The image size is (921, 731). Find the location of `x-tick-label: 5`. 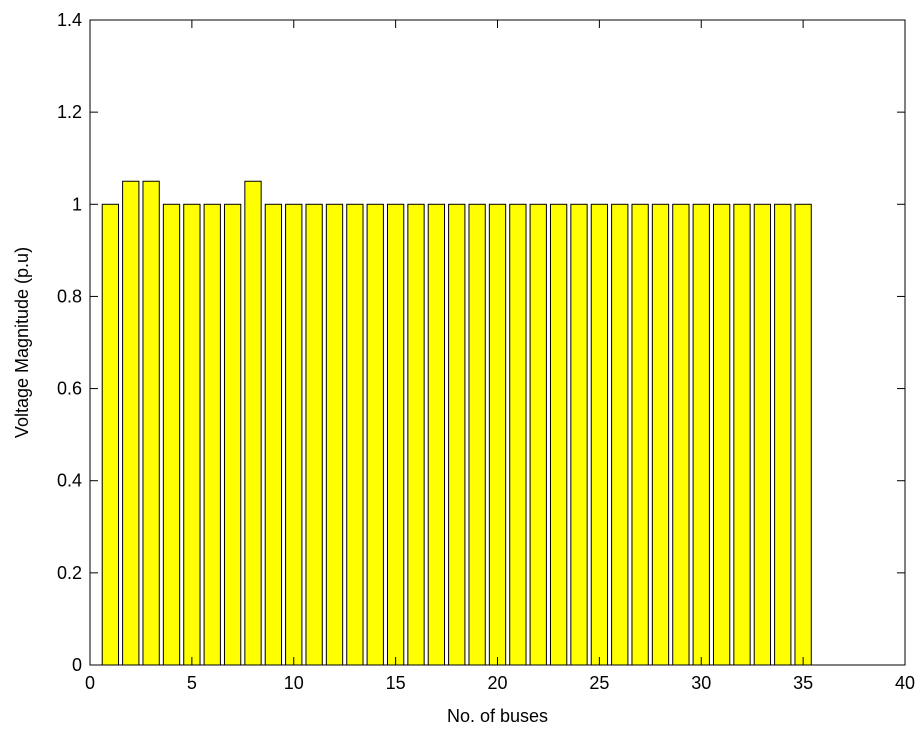

x-tick-label: 5 is located at coordinates (192, 683).